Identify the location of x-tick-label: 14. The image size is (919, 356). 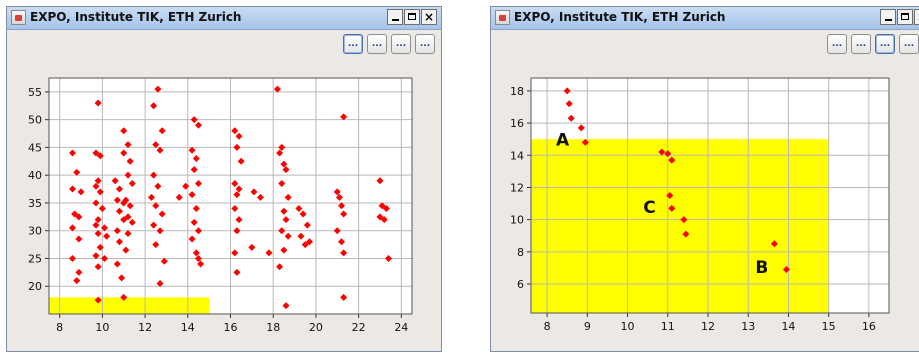
(788, 326).